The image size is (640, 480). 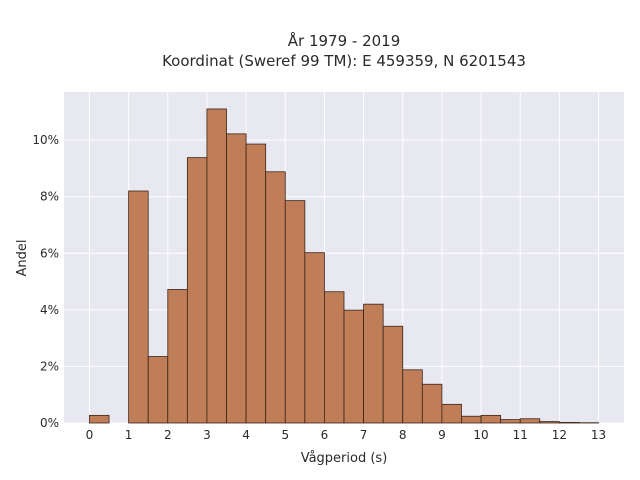 What do you see at coordinates (45, 140) in the screenshot?
I see `y-tick-label: 10%` at bounding box center [45, 140].